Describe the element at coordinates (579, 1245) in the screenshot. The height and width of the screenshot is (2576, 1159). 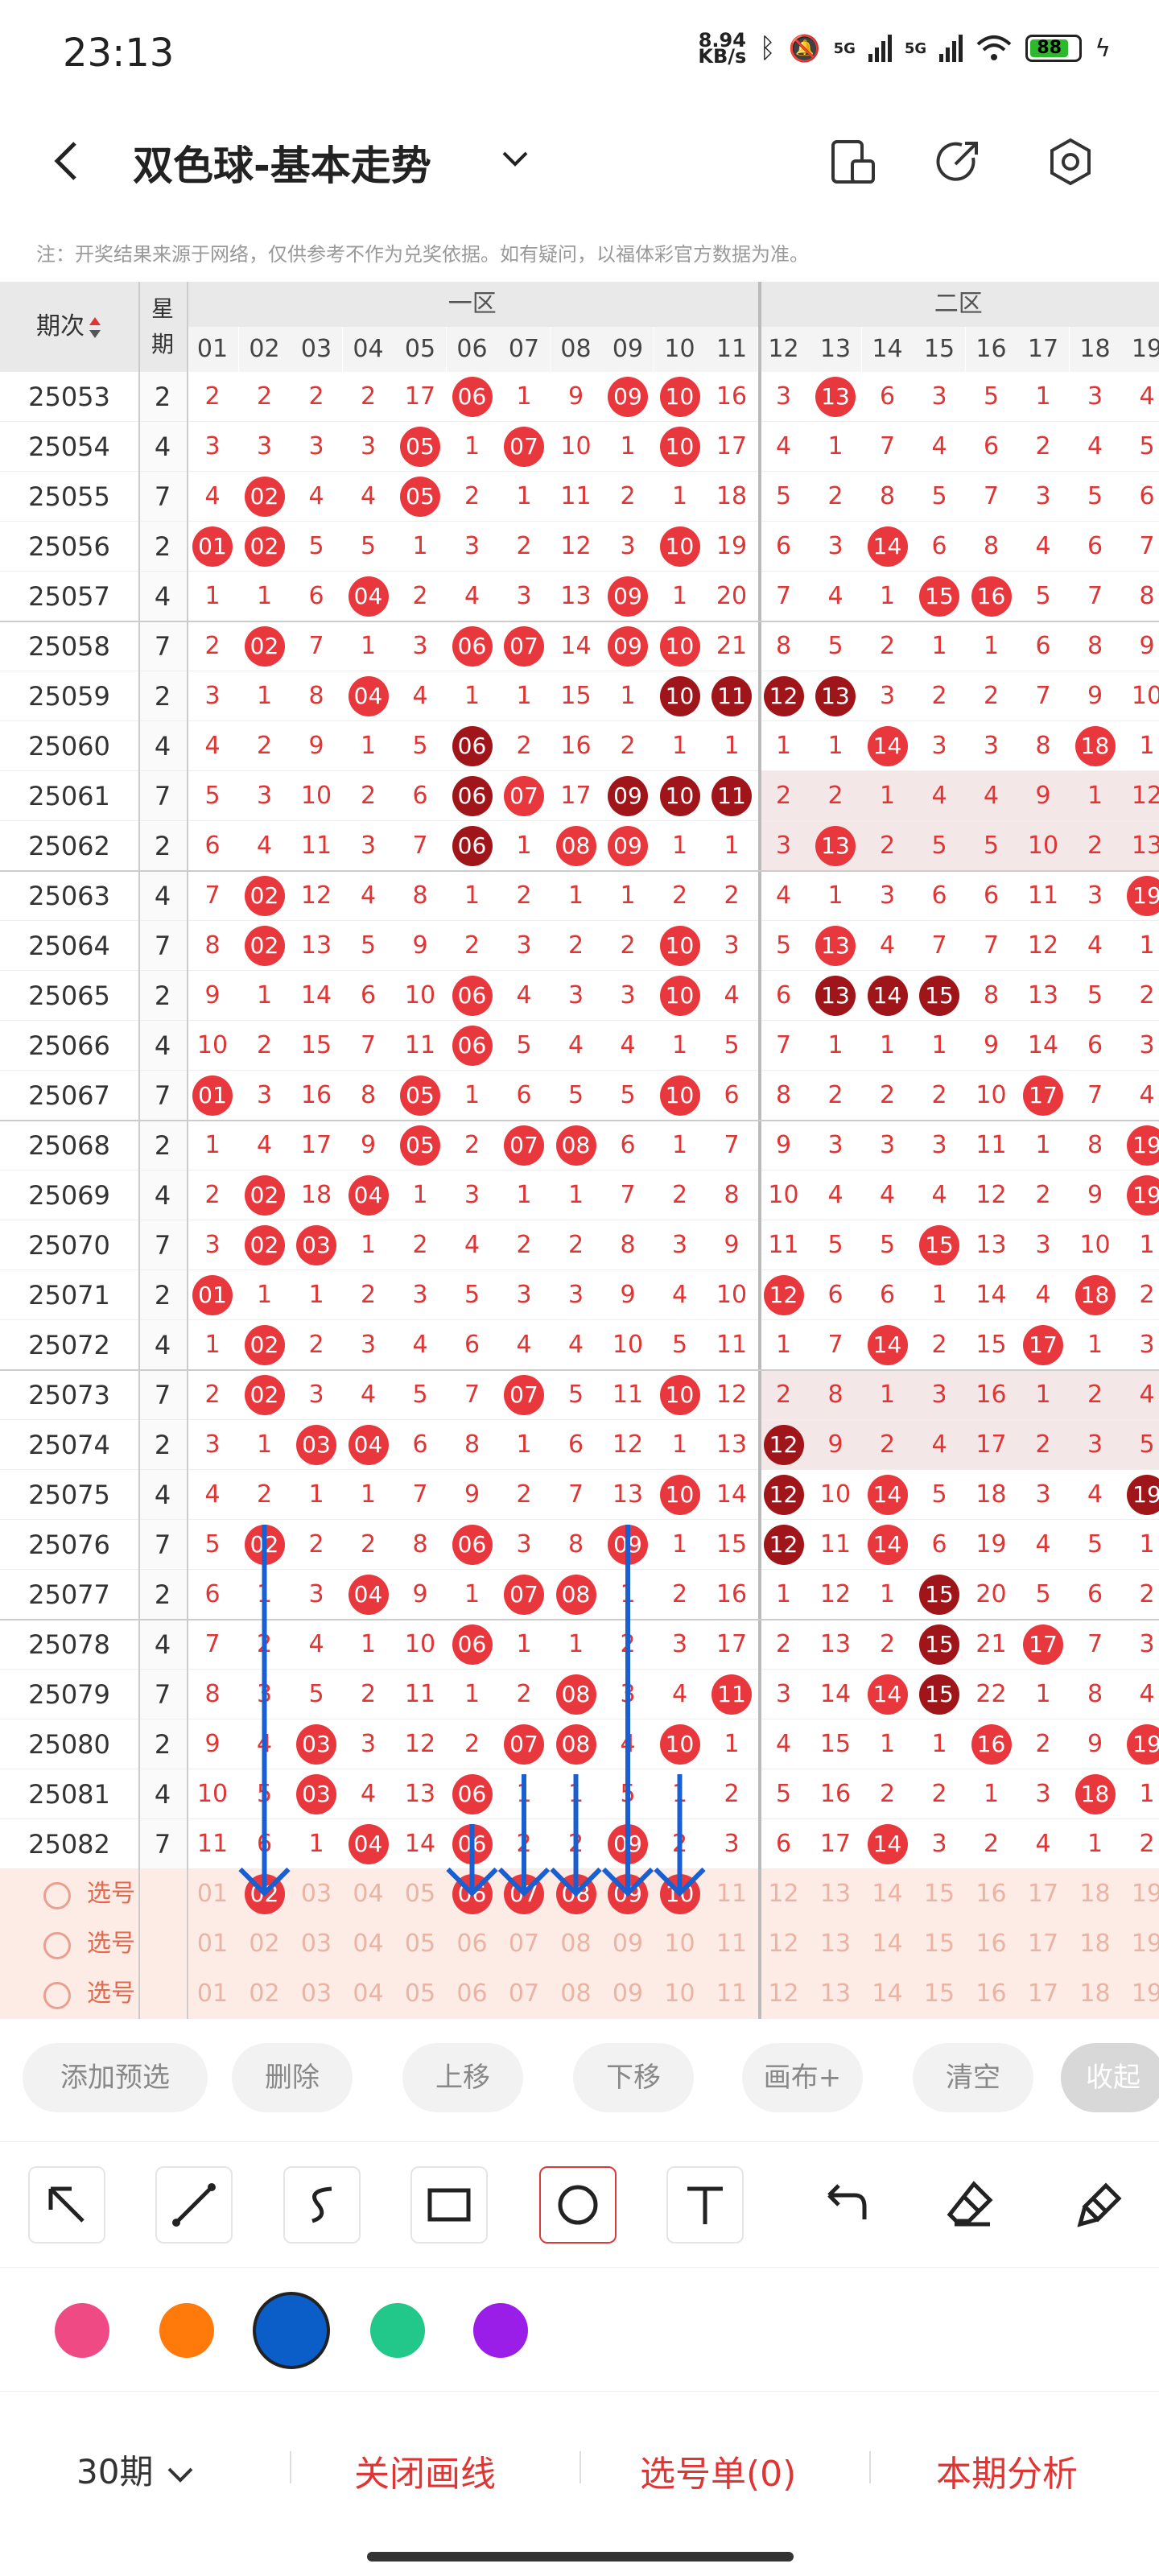
I see `table-row: 25070 7 3 02 03 1 2 4 2 2 8 3 9 11 5 5 15 13 3 10 1` at that location.